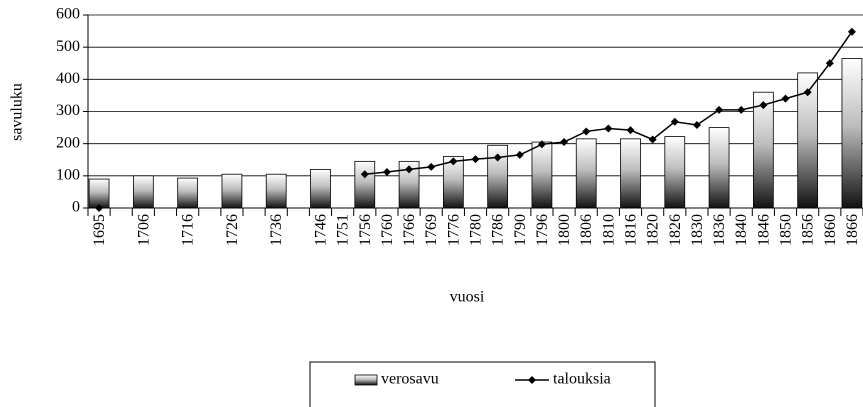 The height and width of the screenshot is (407, 863). Describe the element at coordinates (321, 230) in the screenshot. I see `x-tick-label: 1746` at that location.